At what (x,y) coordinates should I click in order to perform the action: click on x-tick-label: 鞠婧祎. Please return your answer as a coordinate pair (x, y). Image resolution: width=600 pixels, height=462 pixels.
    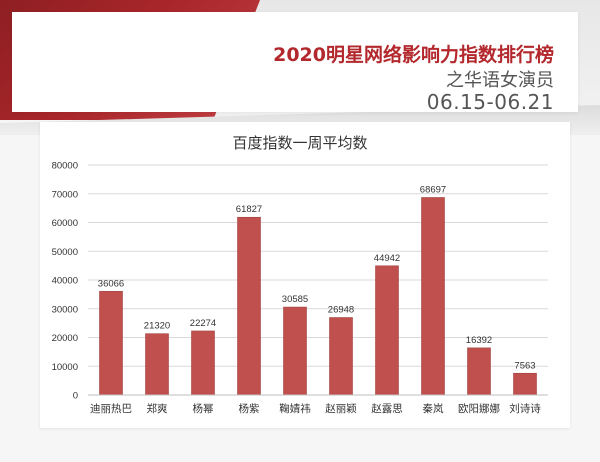
    Looking at the image, I should click on (295, 408).